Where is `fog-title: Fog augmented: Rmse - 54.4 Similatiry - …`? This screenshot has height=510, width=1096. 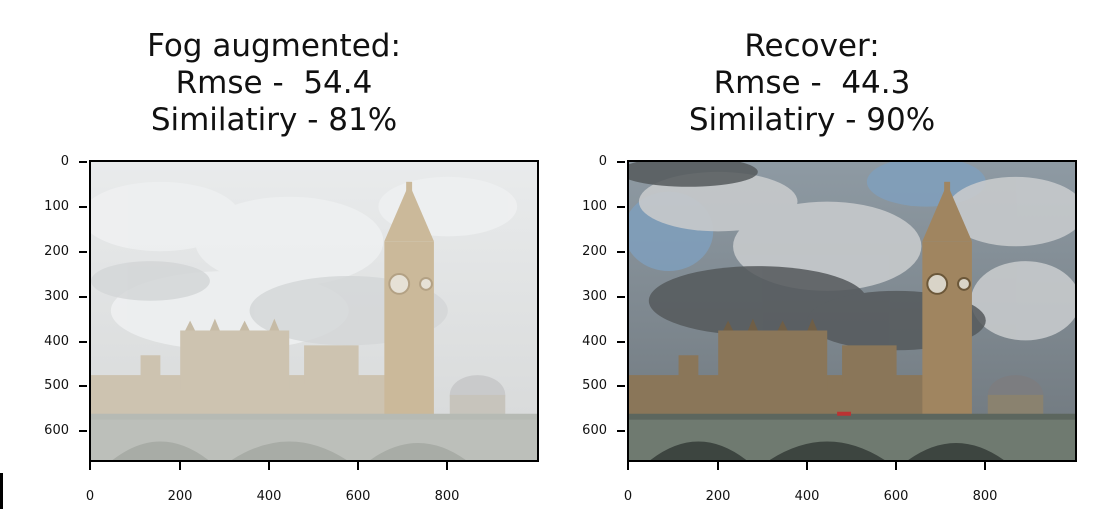 fog-title: Fog augmented: Rmse - 54.4 Similatiry - … is located at coordinates (274, 83).